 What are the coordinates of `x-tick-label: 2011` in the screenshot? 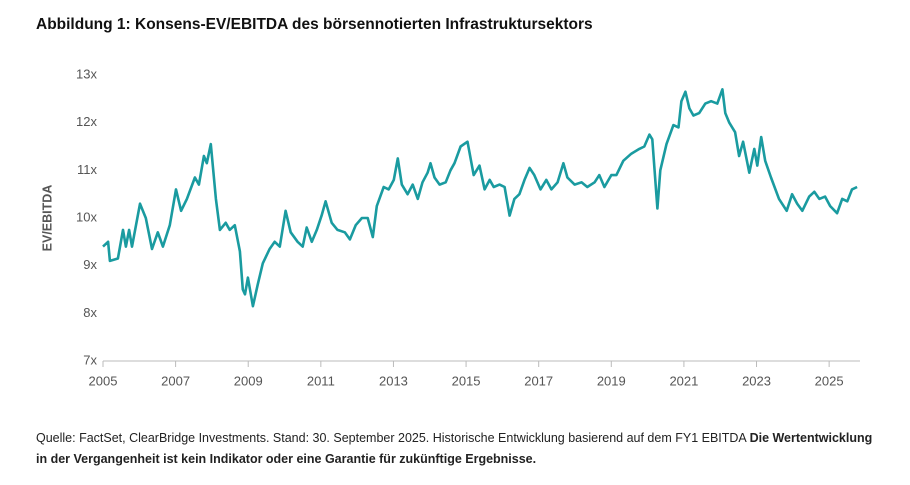 It's located at (321, 380).